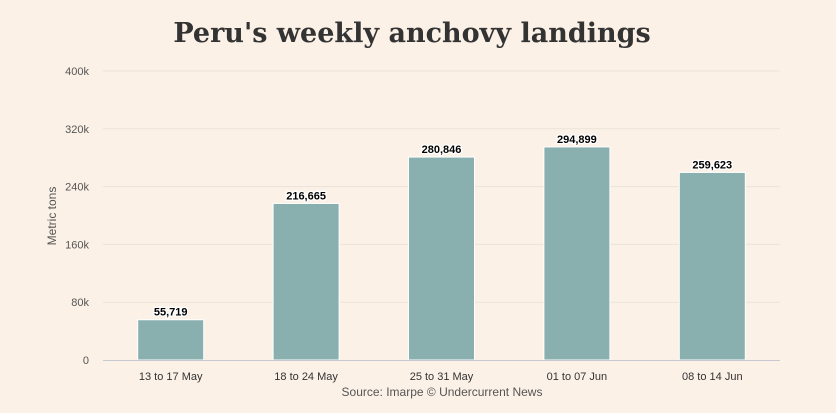  What do you see at coordinates (442, 392) in the screenshot?
I see `source-note: Source: Imarpe © Undercurrent News` at bounding box center [442, 392].